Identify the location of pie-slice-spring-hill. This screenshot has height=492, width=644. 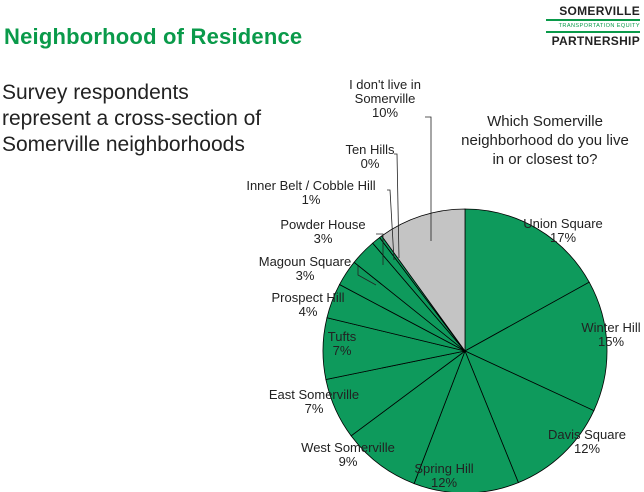
(466, 420).